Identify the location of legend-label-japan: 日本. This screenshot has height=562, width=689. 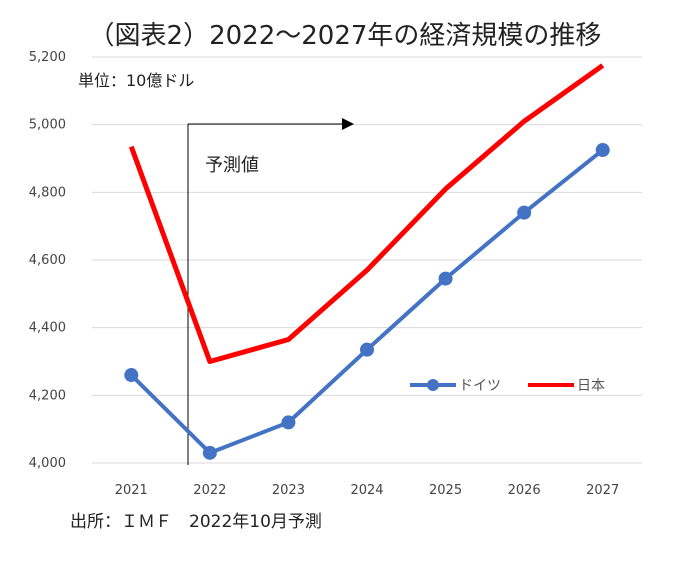
(591, 386).